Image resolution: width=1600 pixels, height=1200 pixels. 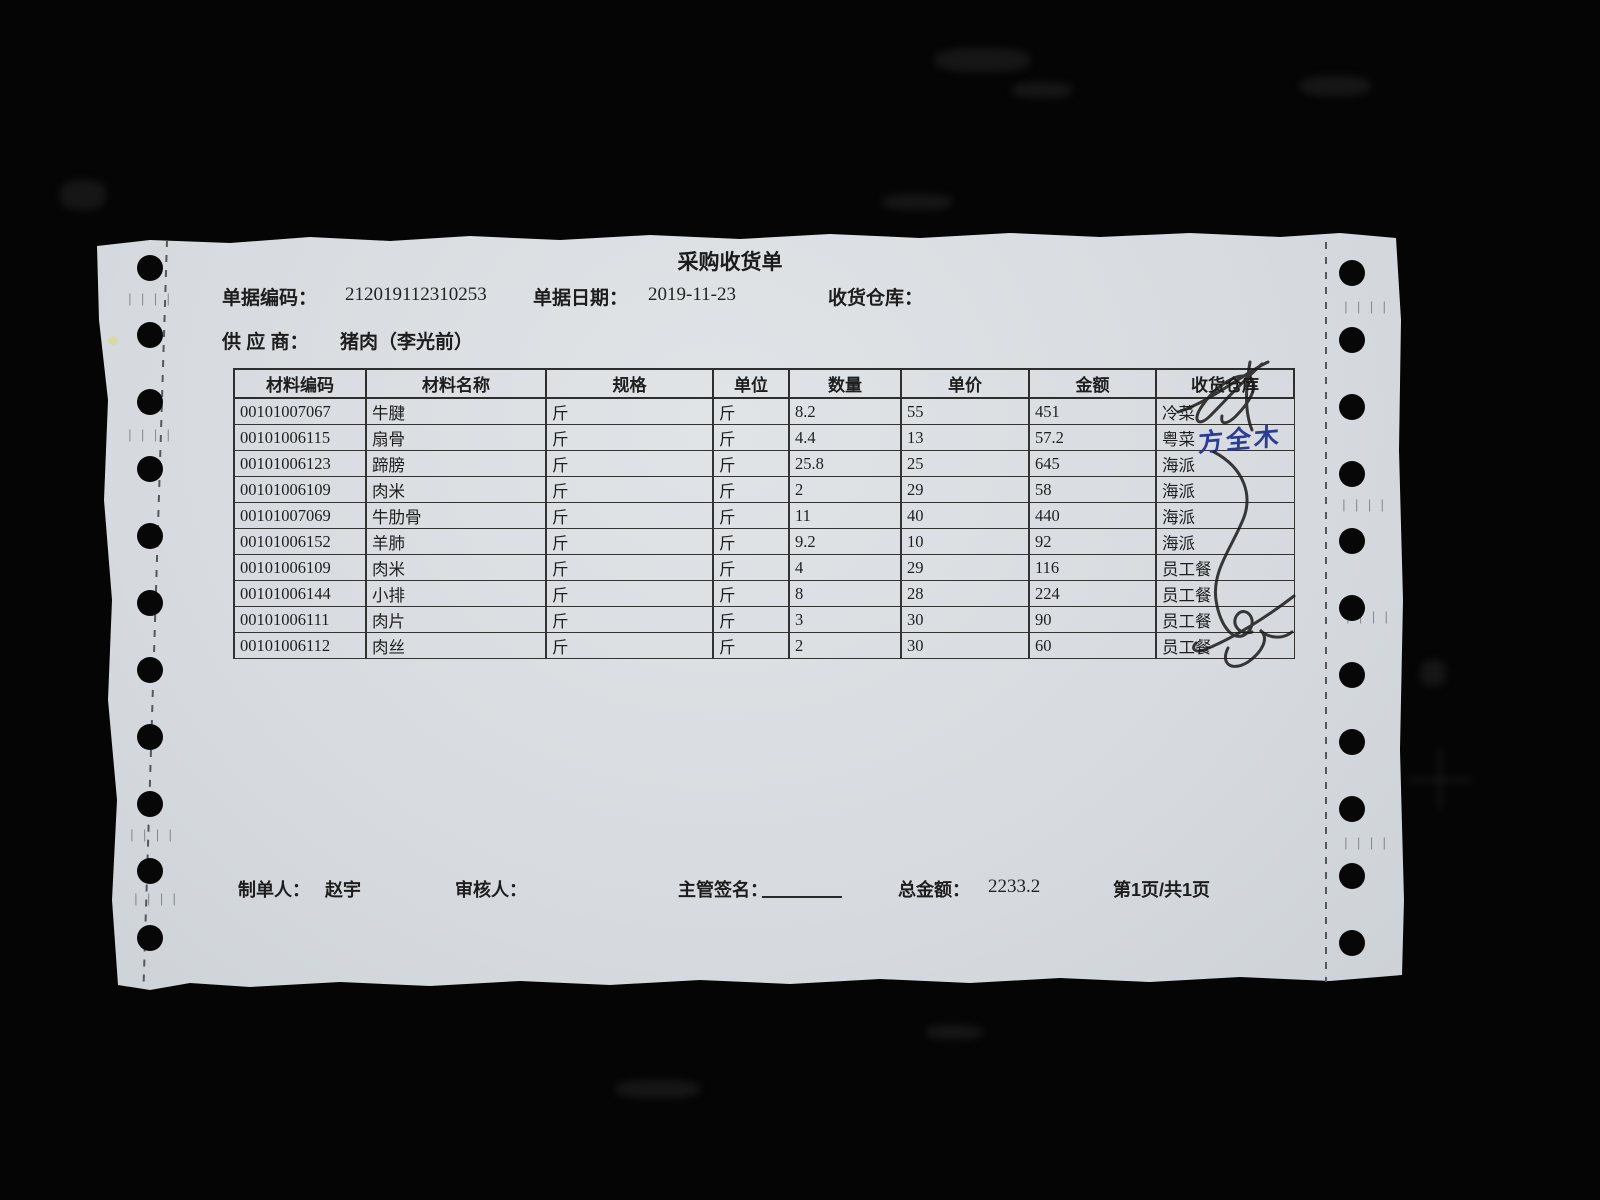 What do you see at coordinates (300, 619) in the screenshot?
I see `table-cell: 00101006111` at bounding box center [300, 619].